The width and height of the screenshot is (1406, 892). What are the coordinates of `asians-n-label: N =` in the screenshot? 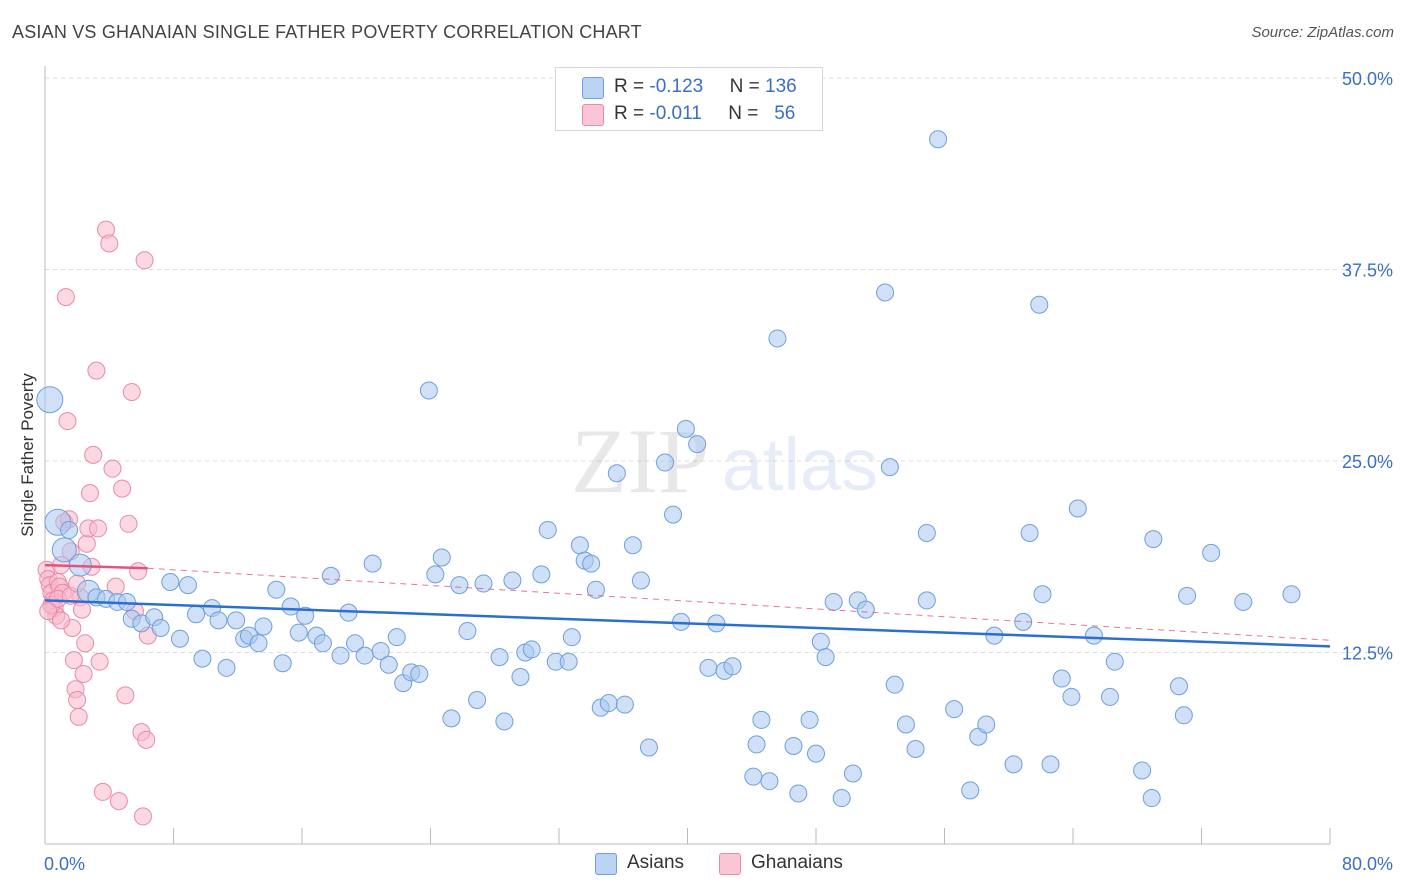 It's located at (747, 86).